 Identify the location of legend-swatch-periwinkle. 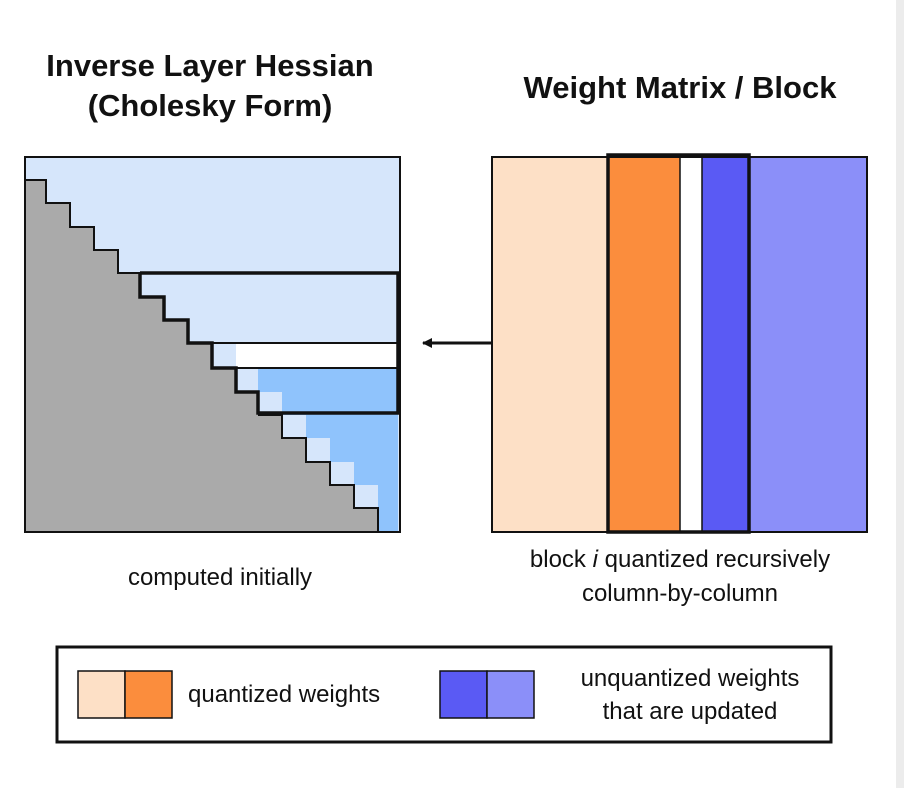
(510, 694).